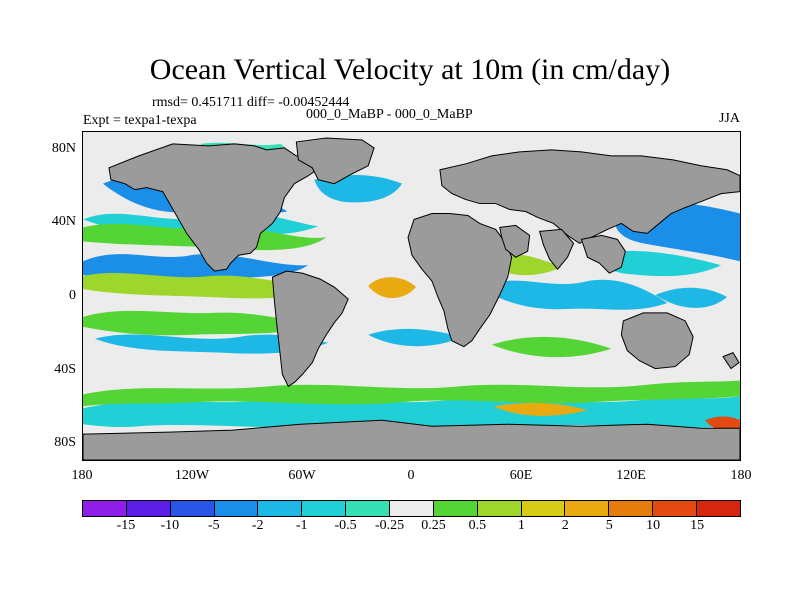  What do you see at coordinates (392, 288) in the screenshot?
I see `equatorial-atlantic-orange` at bounding box center [392, 288].